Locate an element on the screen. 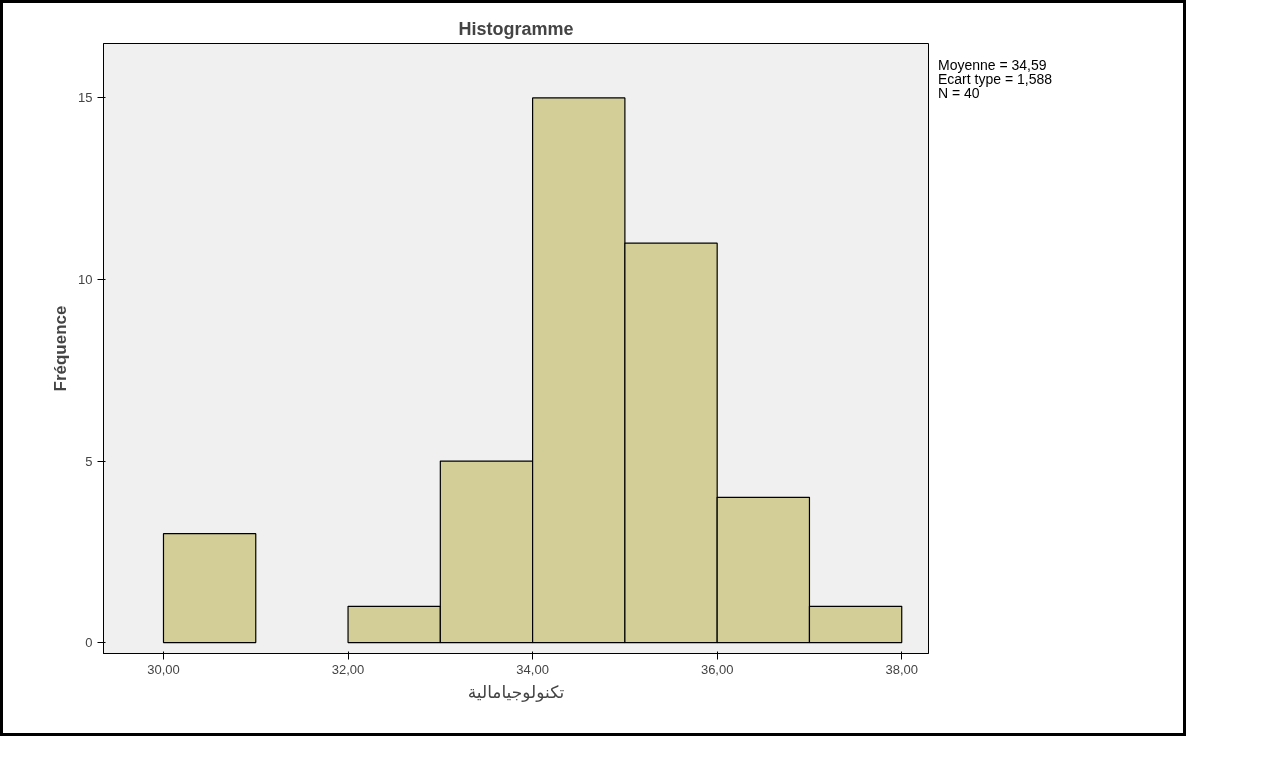  y-tick-label: 0 is located at coordinates (89, 643).